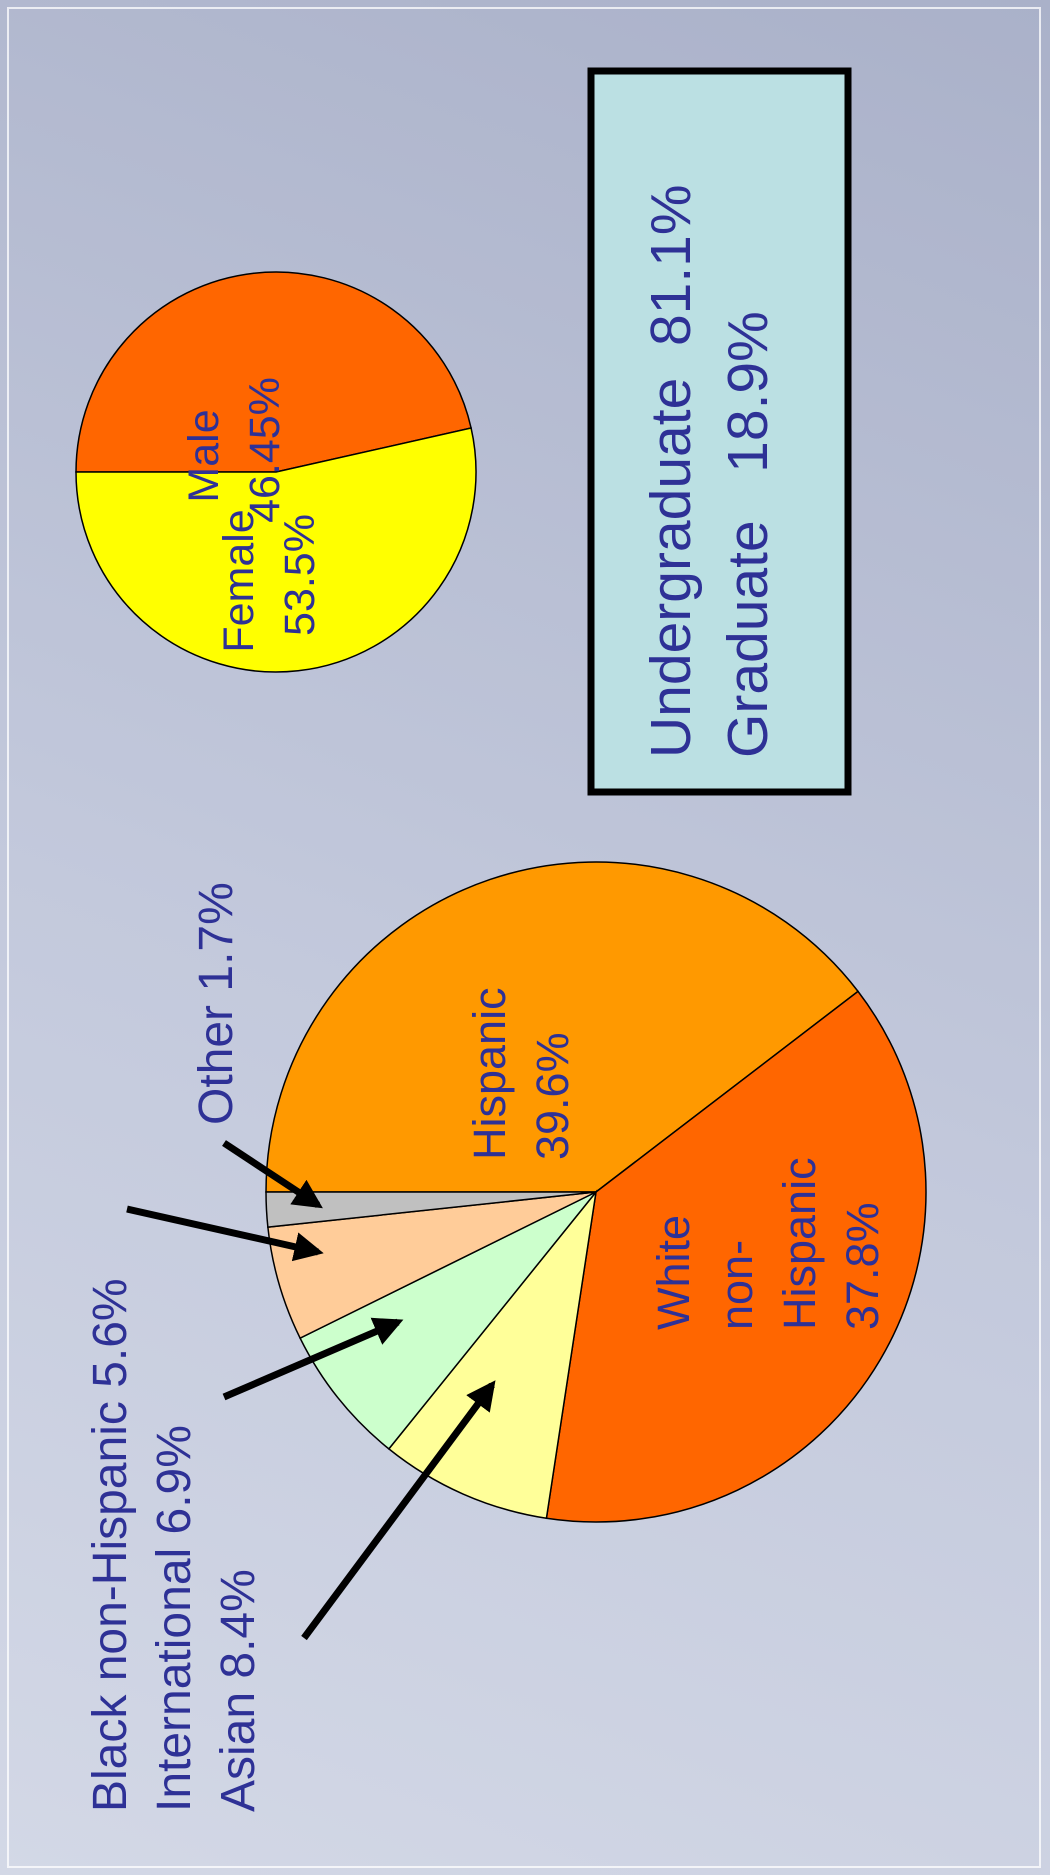 The image size is (1050, 1875). I want to click on arrow-black, so click(225, 1233).